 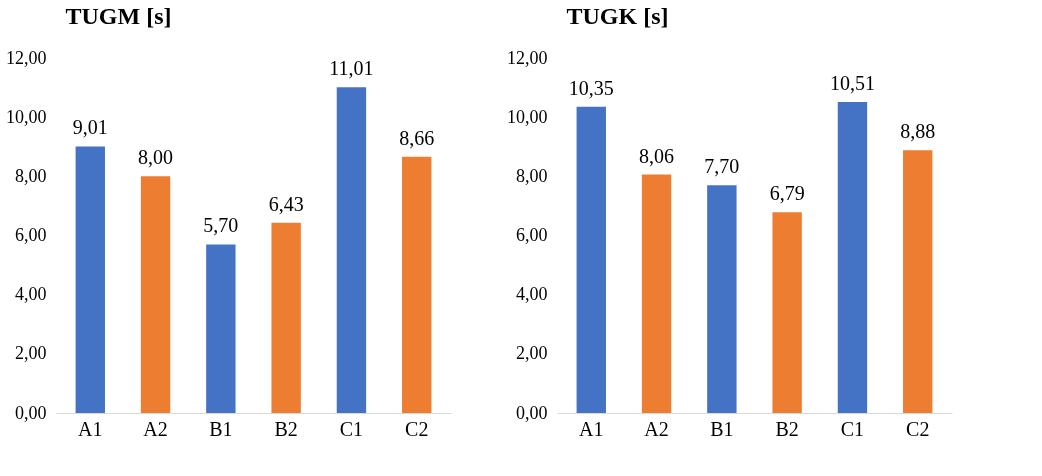 What do you see at coordinates (351, 68) in the screenshot?
I see `data-label: 11,01` at bounding box center [351, 68].